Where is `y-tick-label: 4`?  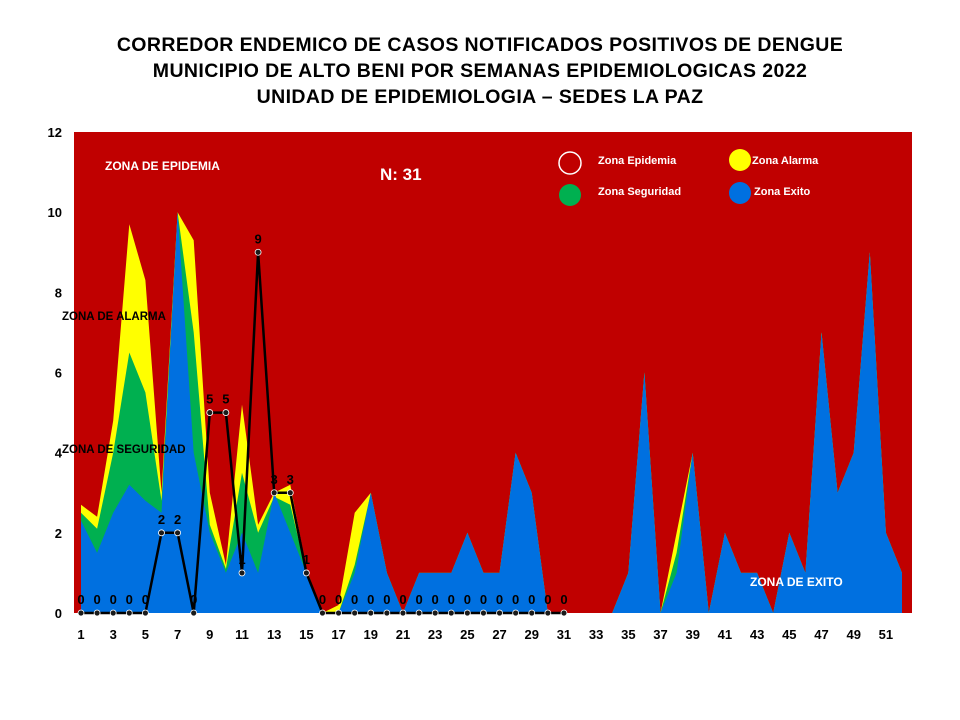
y-tick-label: 4 is located at coordinates (59, 453).